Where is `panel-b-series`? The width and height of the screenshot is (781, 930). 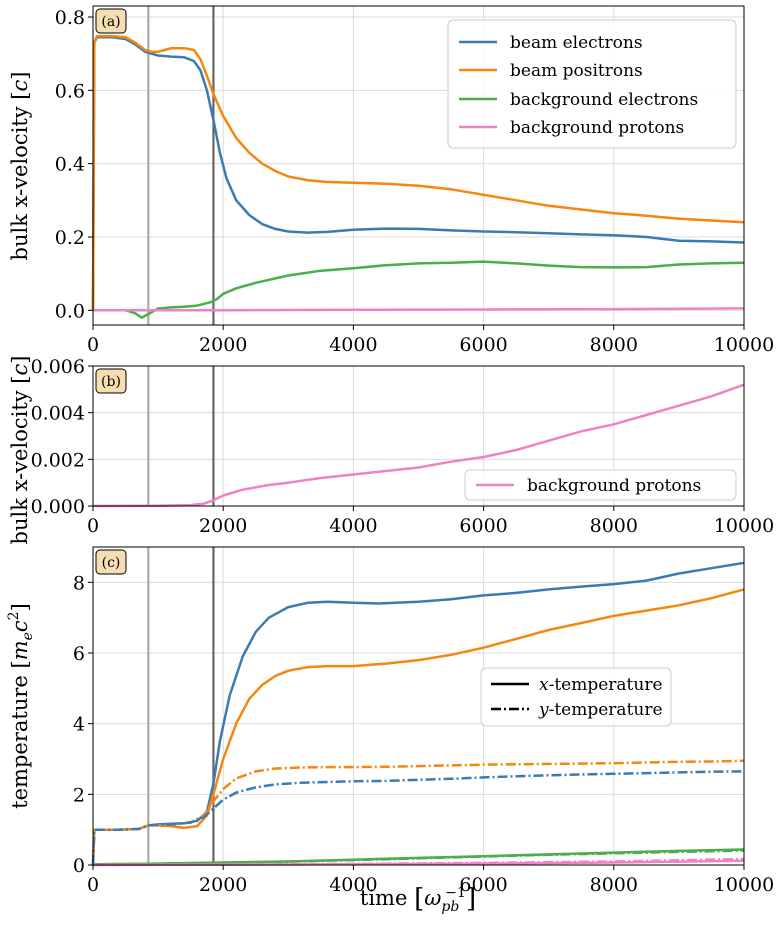 panel-b-series is located at coordinates (418, 445).